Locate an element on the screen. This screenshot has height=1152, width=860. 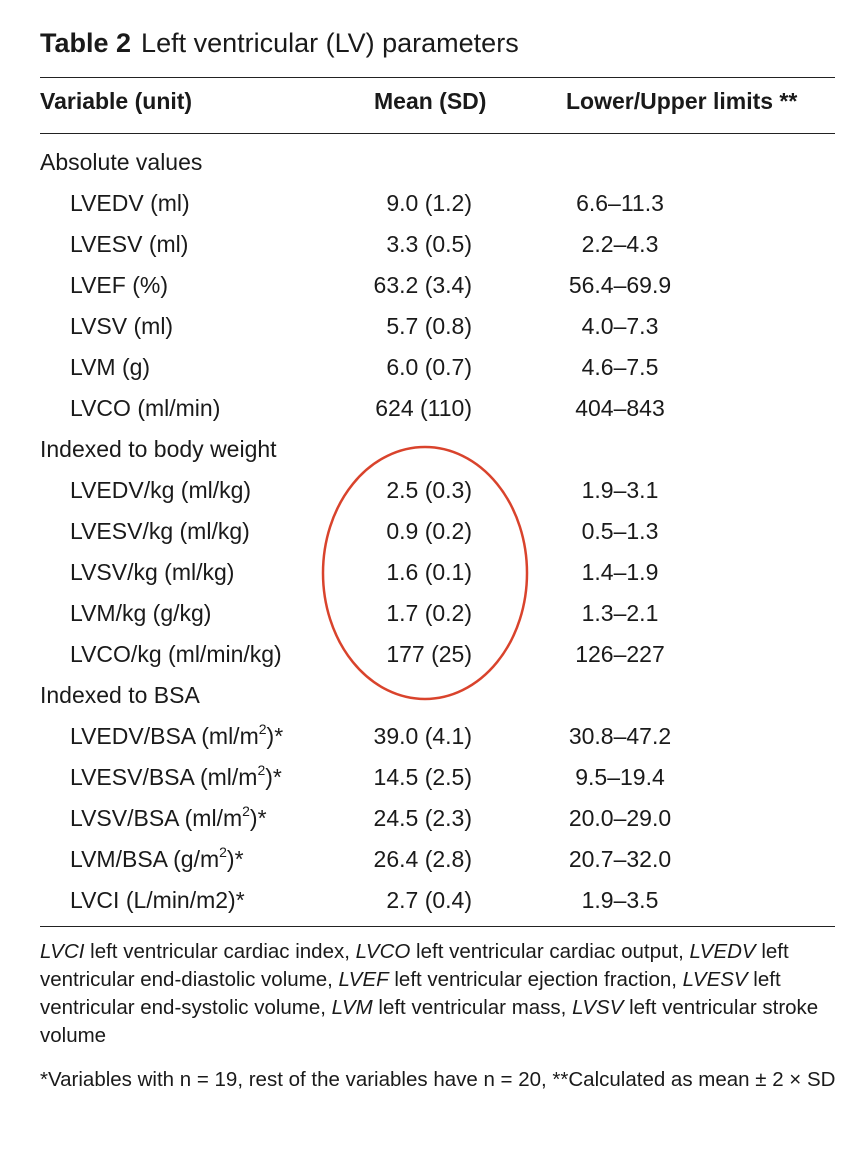
abbrev-term: LVEF is located at coordinates (363, 979).